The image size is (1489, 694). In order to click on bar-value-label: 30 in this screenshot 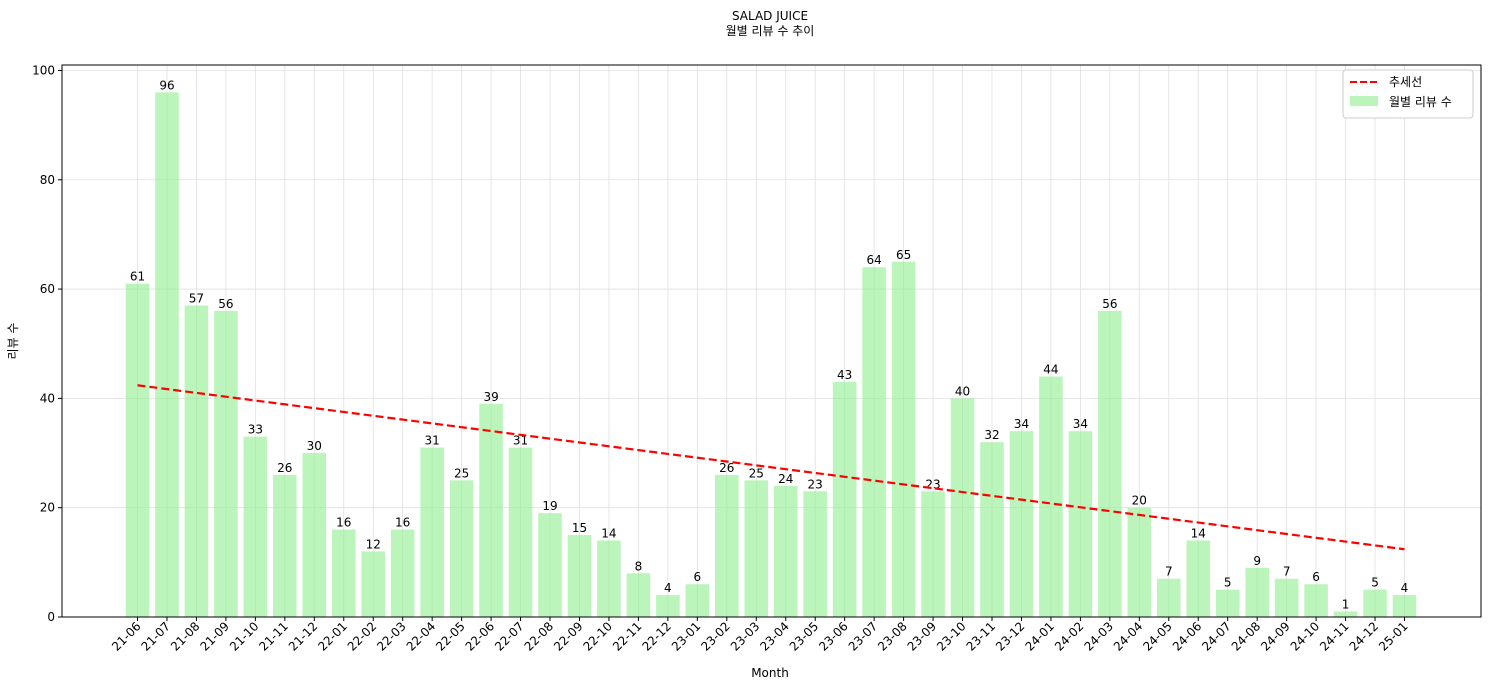, I will do `click(314, 446)`.